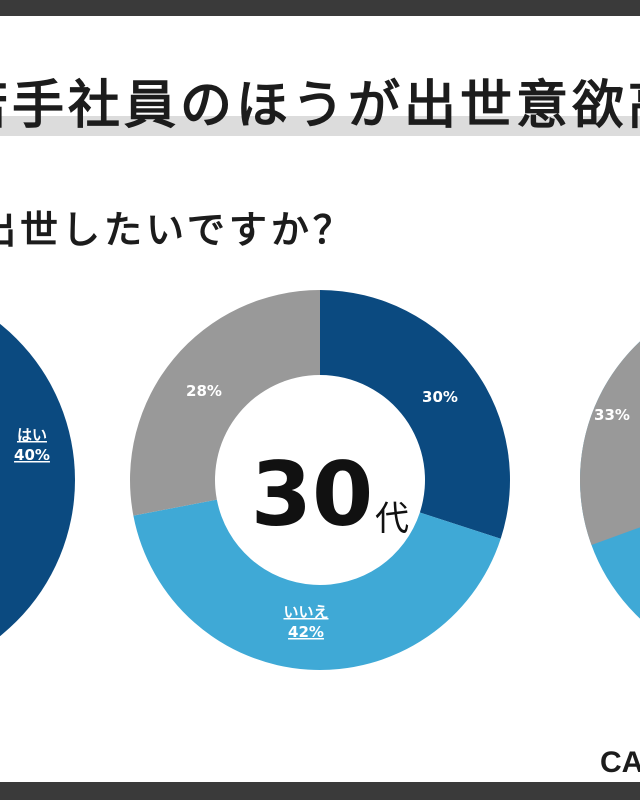 This screenshot has width=640, height=800. I want to click on slice-label: 33%, so click(612, 415).